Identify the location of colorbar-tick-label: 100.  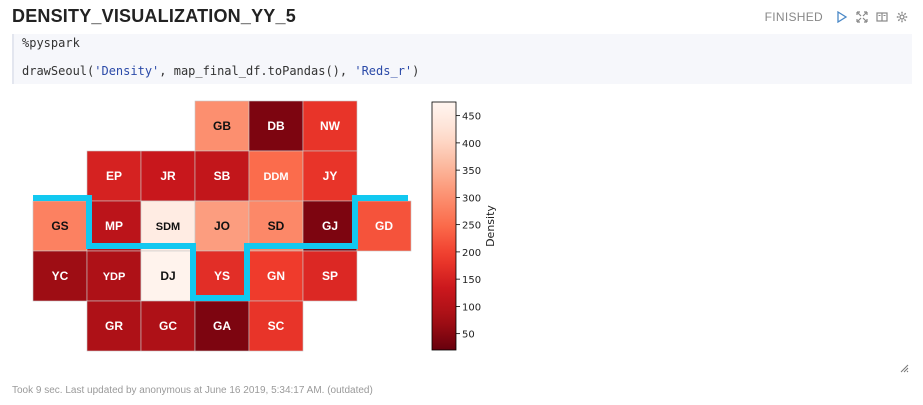
(471, 307).